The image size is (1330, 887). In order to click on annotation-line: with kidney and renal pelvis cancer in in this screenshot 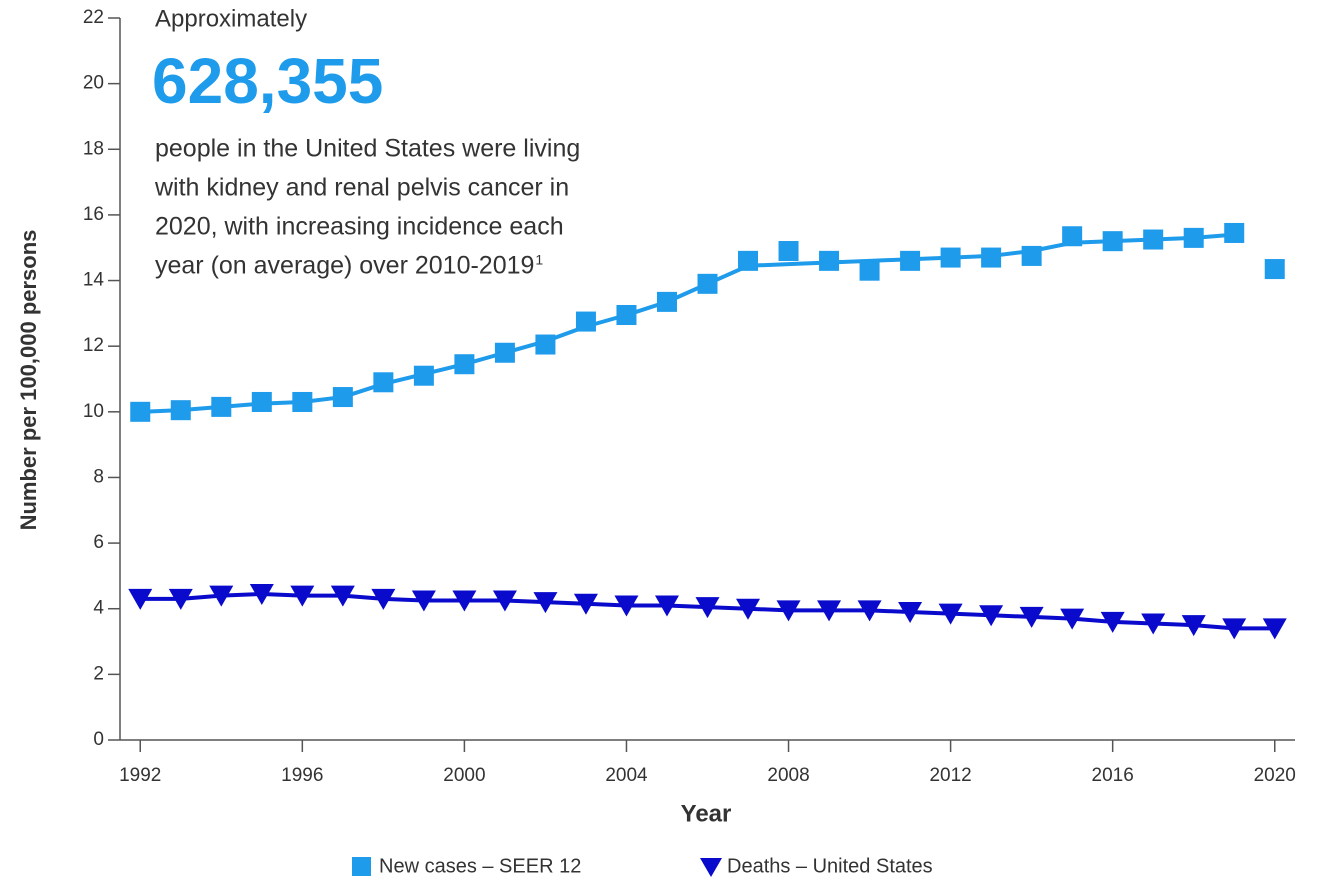, I will do `click(361, 188)`.